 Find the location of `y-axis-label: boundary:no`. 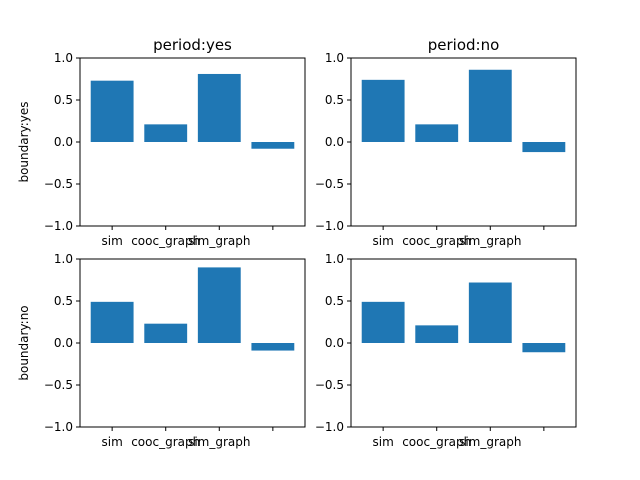

y-axis-label: boundary:no is located at coordinates (24, 342).